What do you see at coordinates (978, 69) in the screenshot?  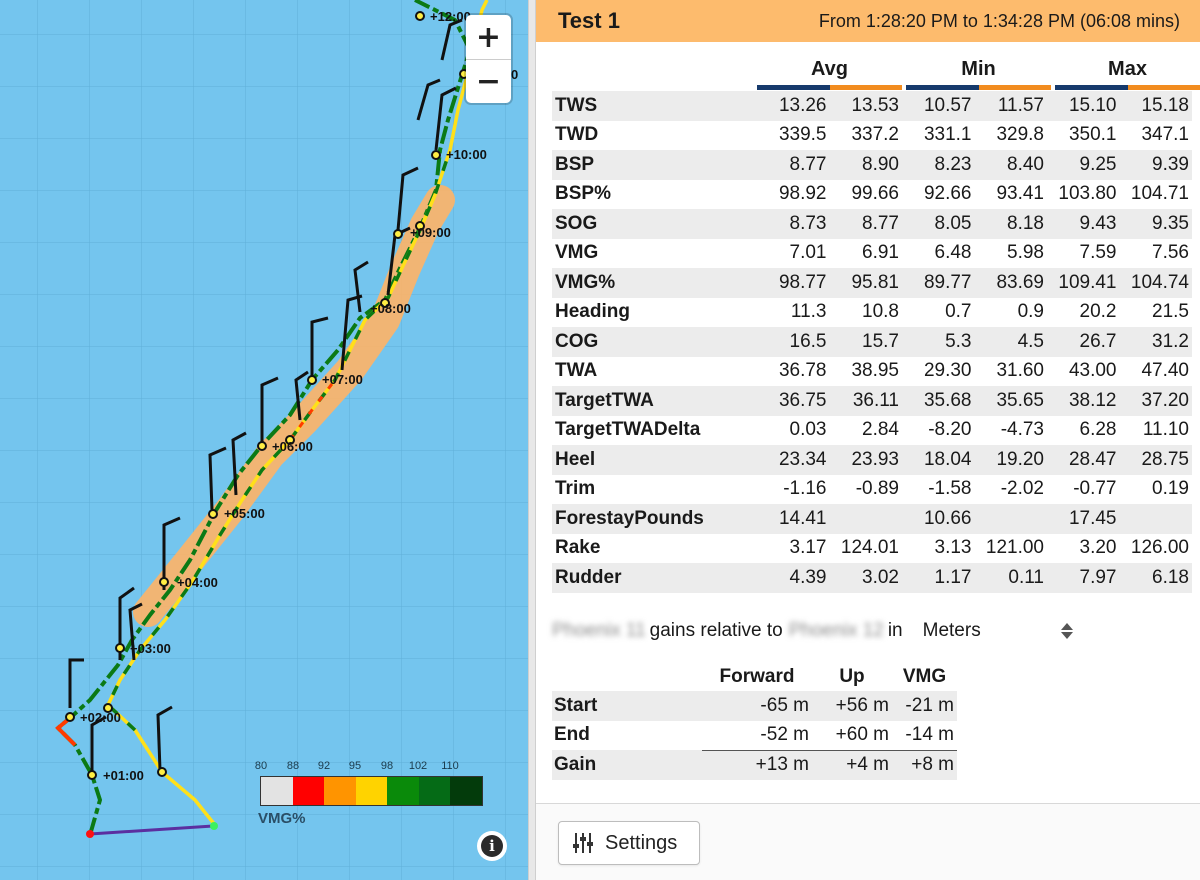 I see `stats-group-headers: Avg Min Max` at bounding box center [978, 69].